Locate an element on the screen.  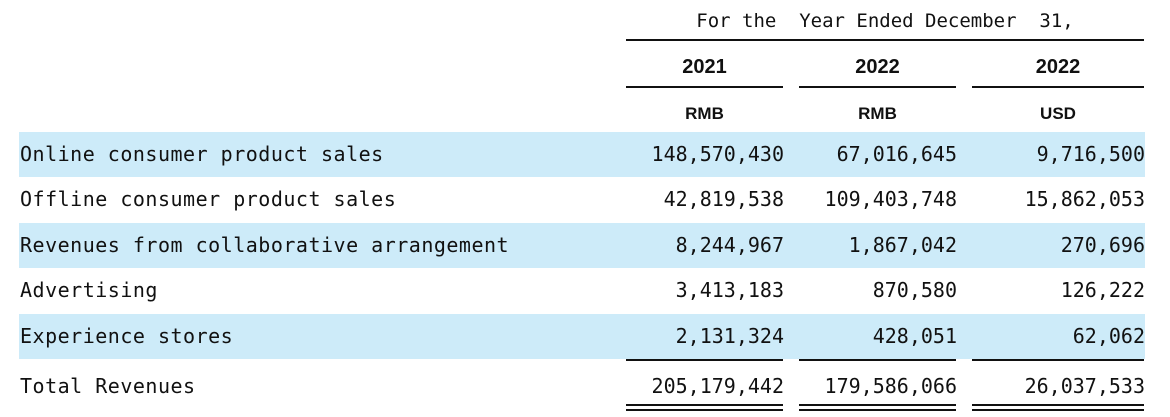
row-label: Offline consumer product sales is located at coordinates (208, 199).